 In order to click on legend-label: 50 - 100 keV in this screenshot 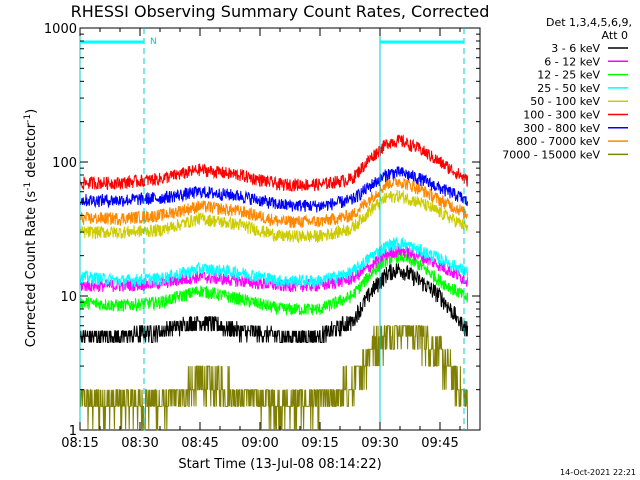, I will do `click(565, 101)`.